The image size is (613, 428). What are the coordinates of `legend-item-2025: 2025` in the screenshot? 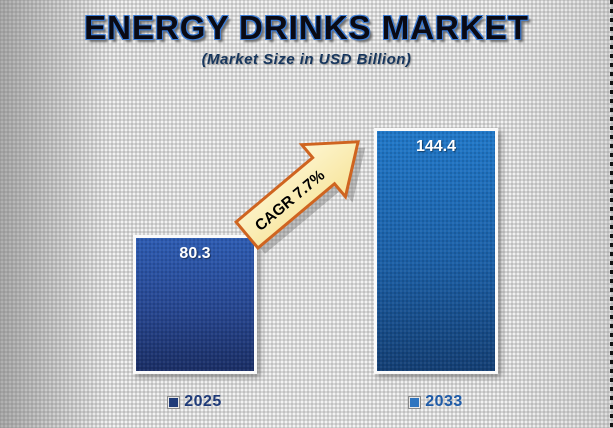 It's located at (195, 402).